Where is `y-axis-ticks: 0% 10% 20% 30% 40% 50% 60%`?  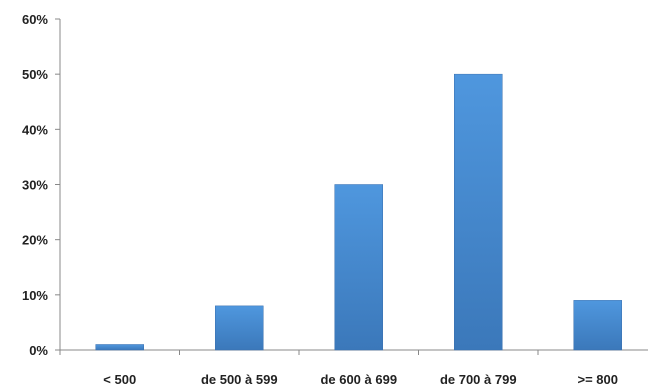 y-axis-ticks: 0% 10% 20% 30% 40% 50% 60% is located at coordinates (41, 185).